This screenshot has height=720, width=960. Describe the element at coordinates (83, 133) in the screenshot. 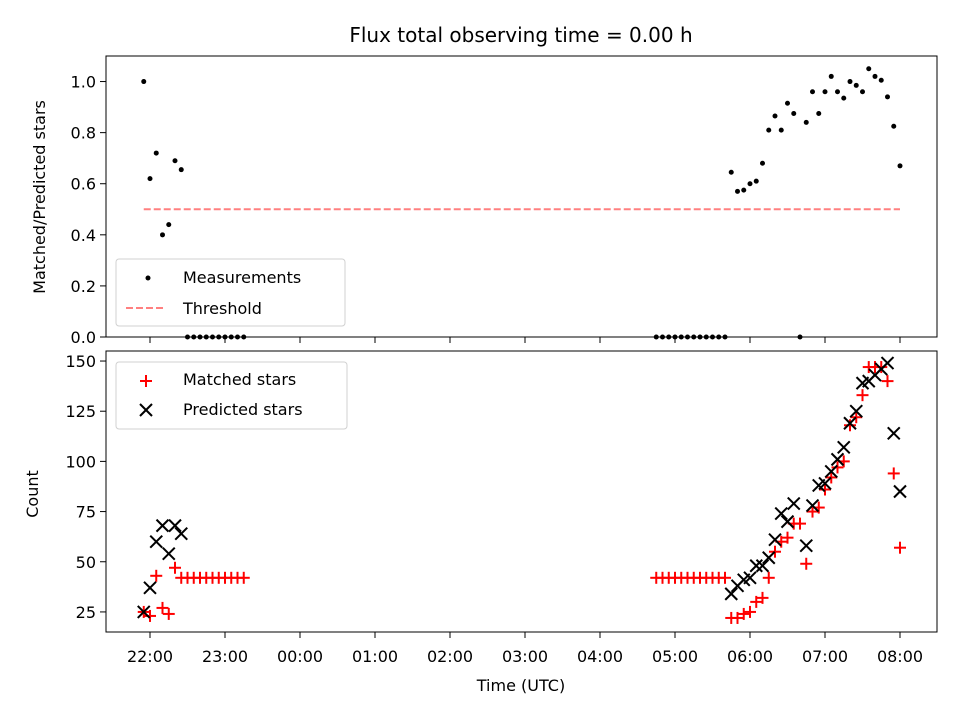

I see `top-y-tick-label: 0.8` at that location.